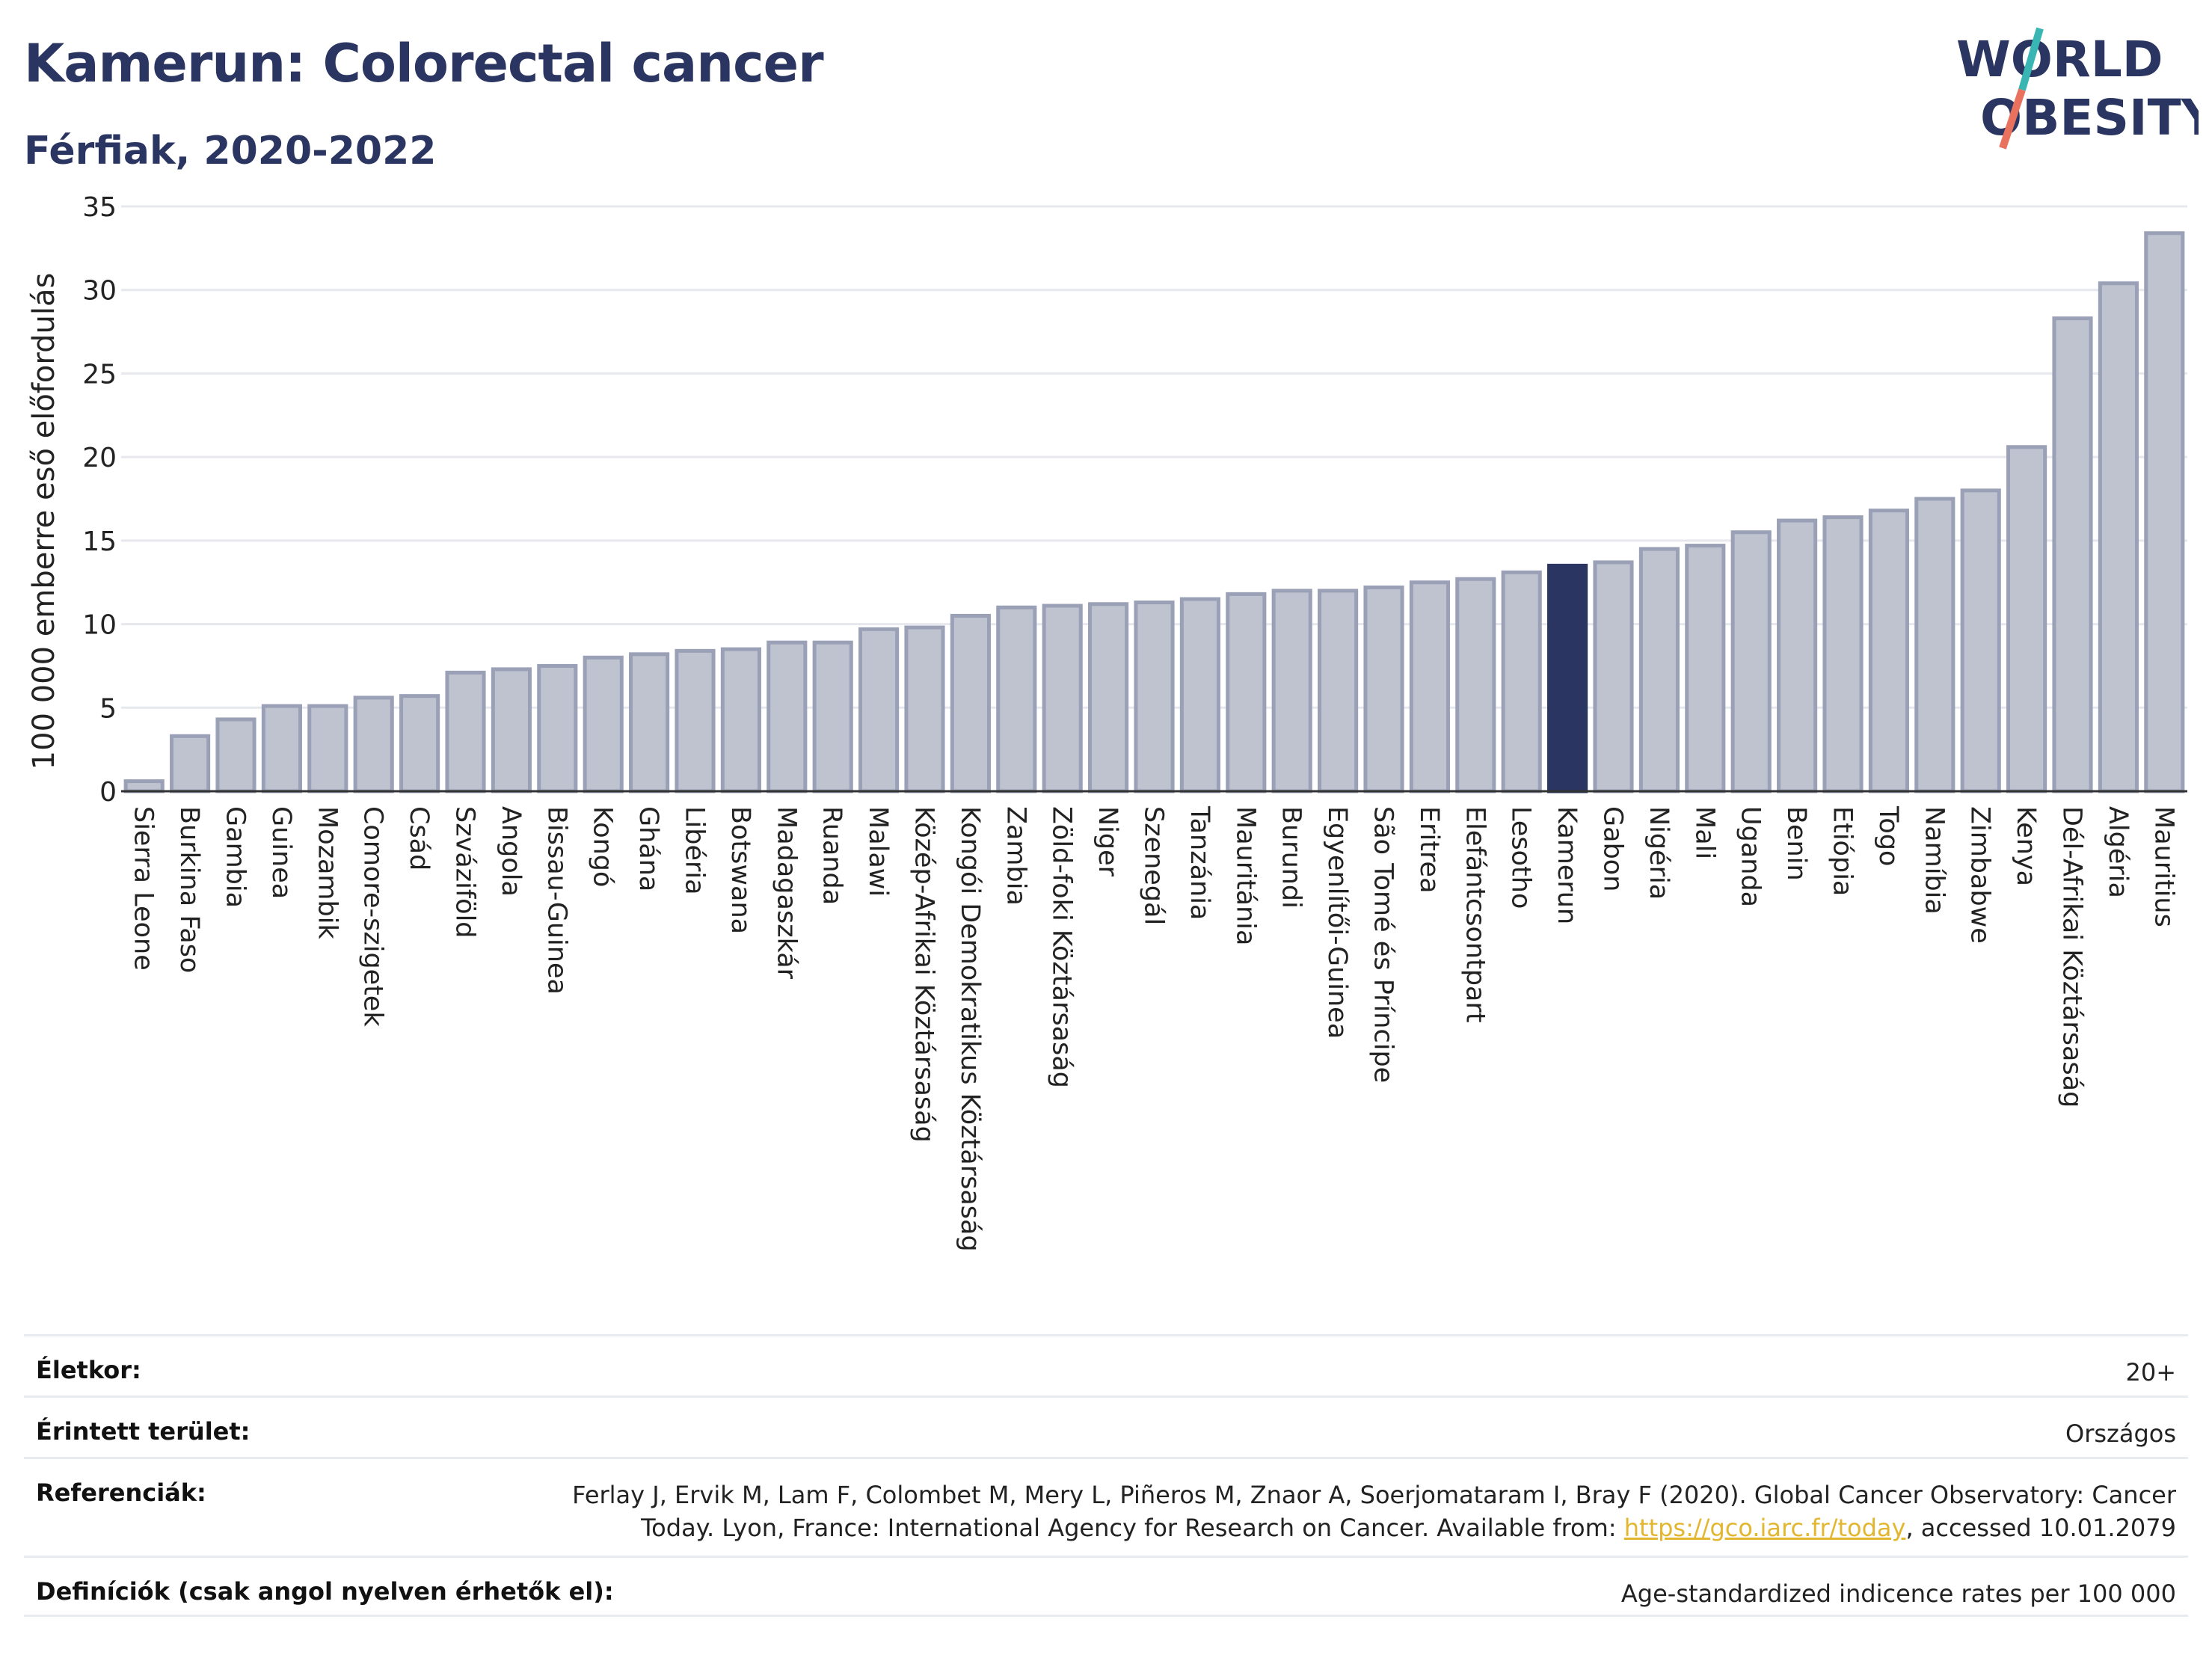  Describe the element at coordinates (2031, 59) in the screenshot. I see `logo-slash-teal` at that location.